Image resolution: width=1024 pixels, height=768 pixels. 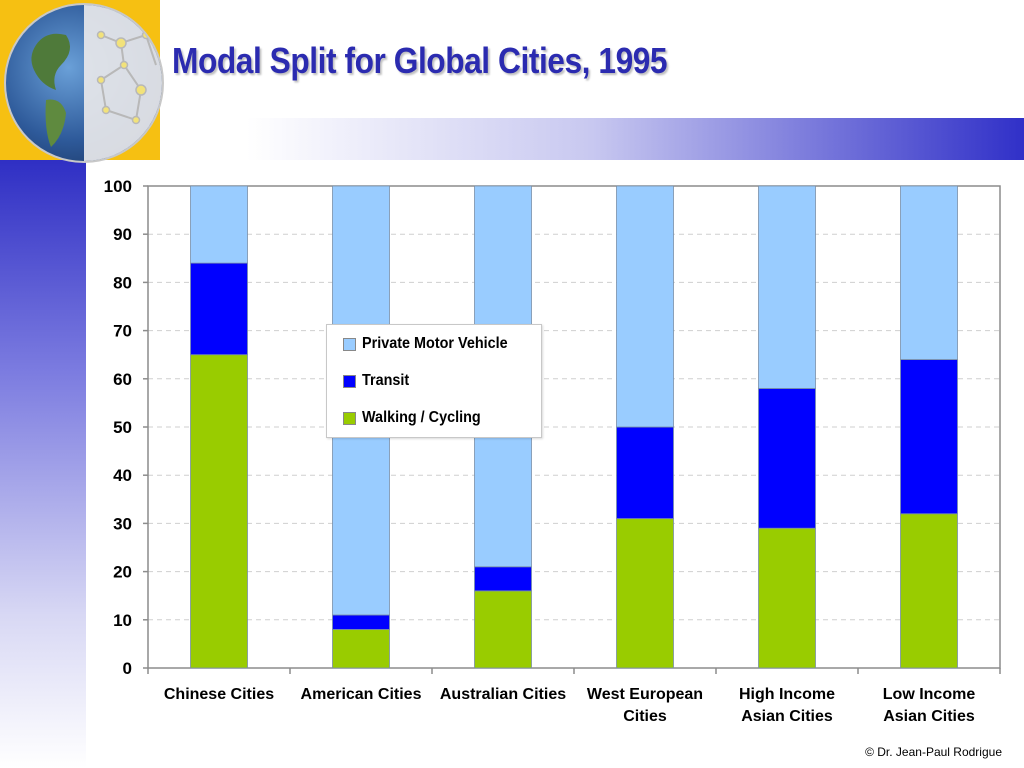 I want to click on legend-swatch-private-motor-vehicle, so click(x=349, y=344).